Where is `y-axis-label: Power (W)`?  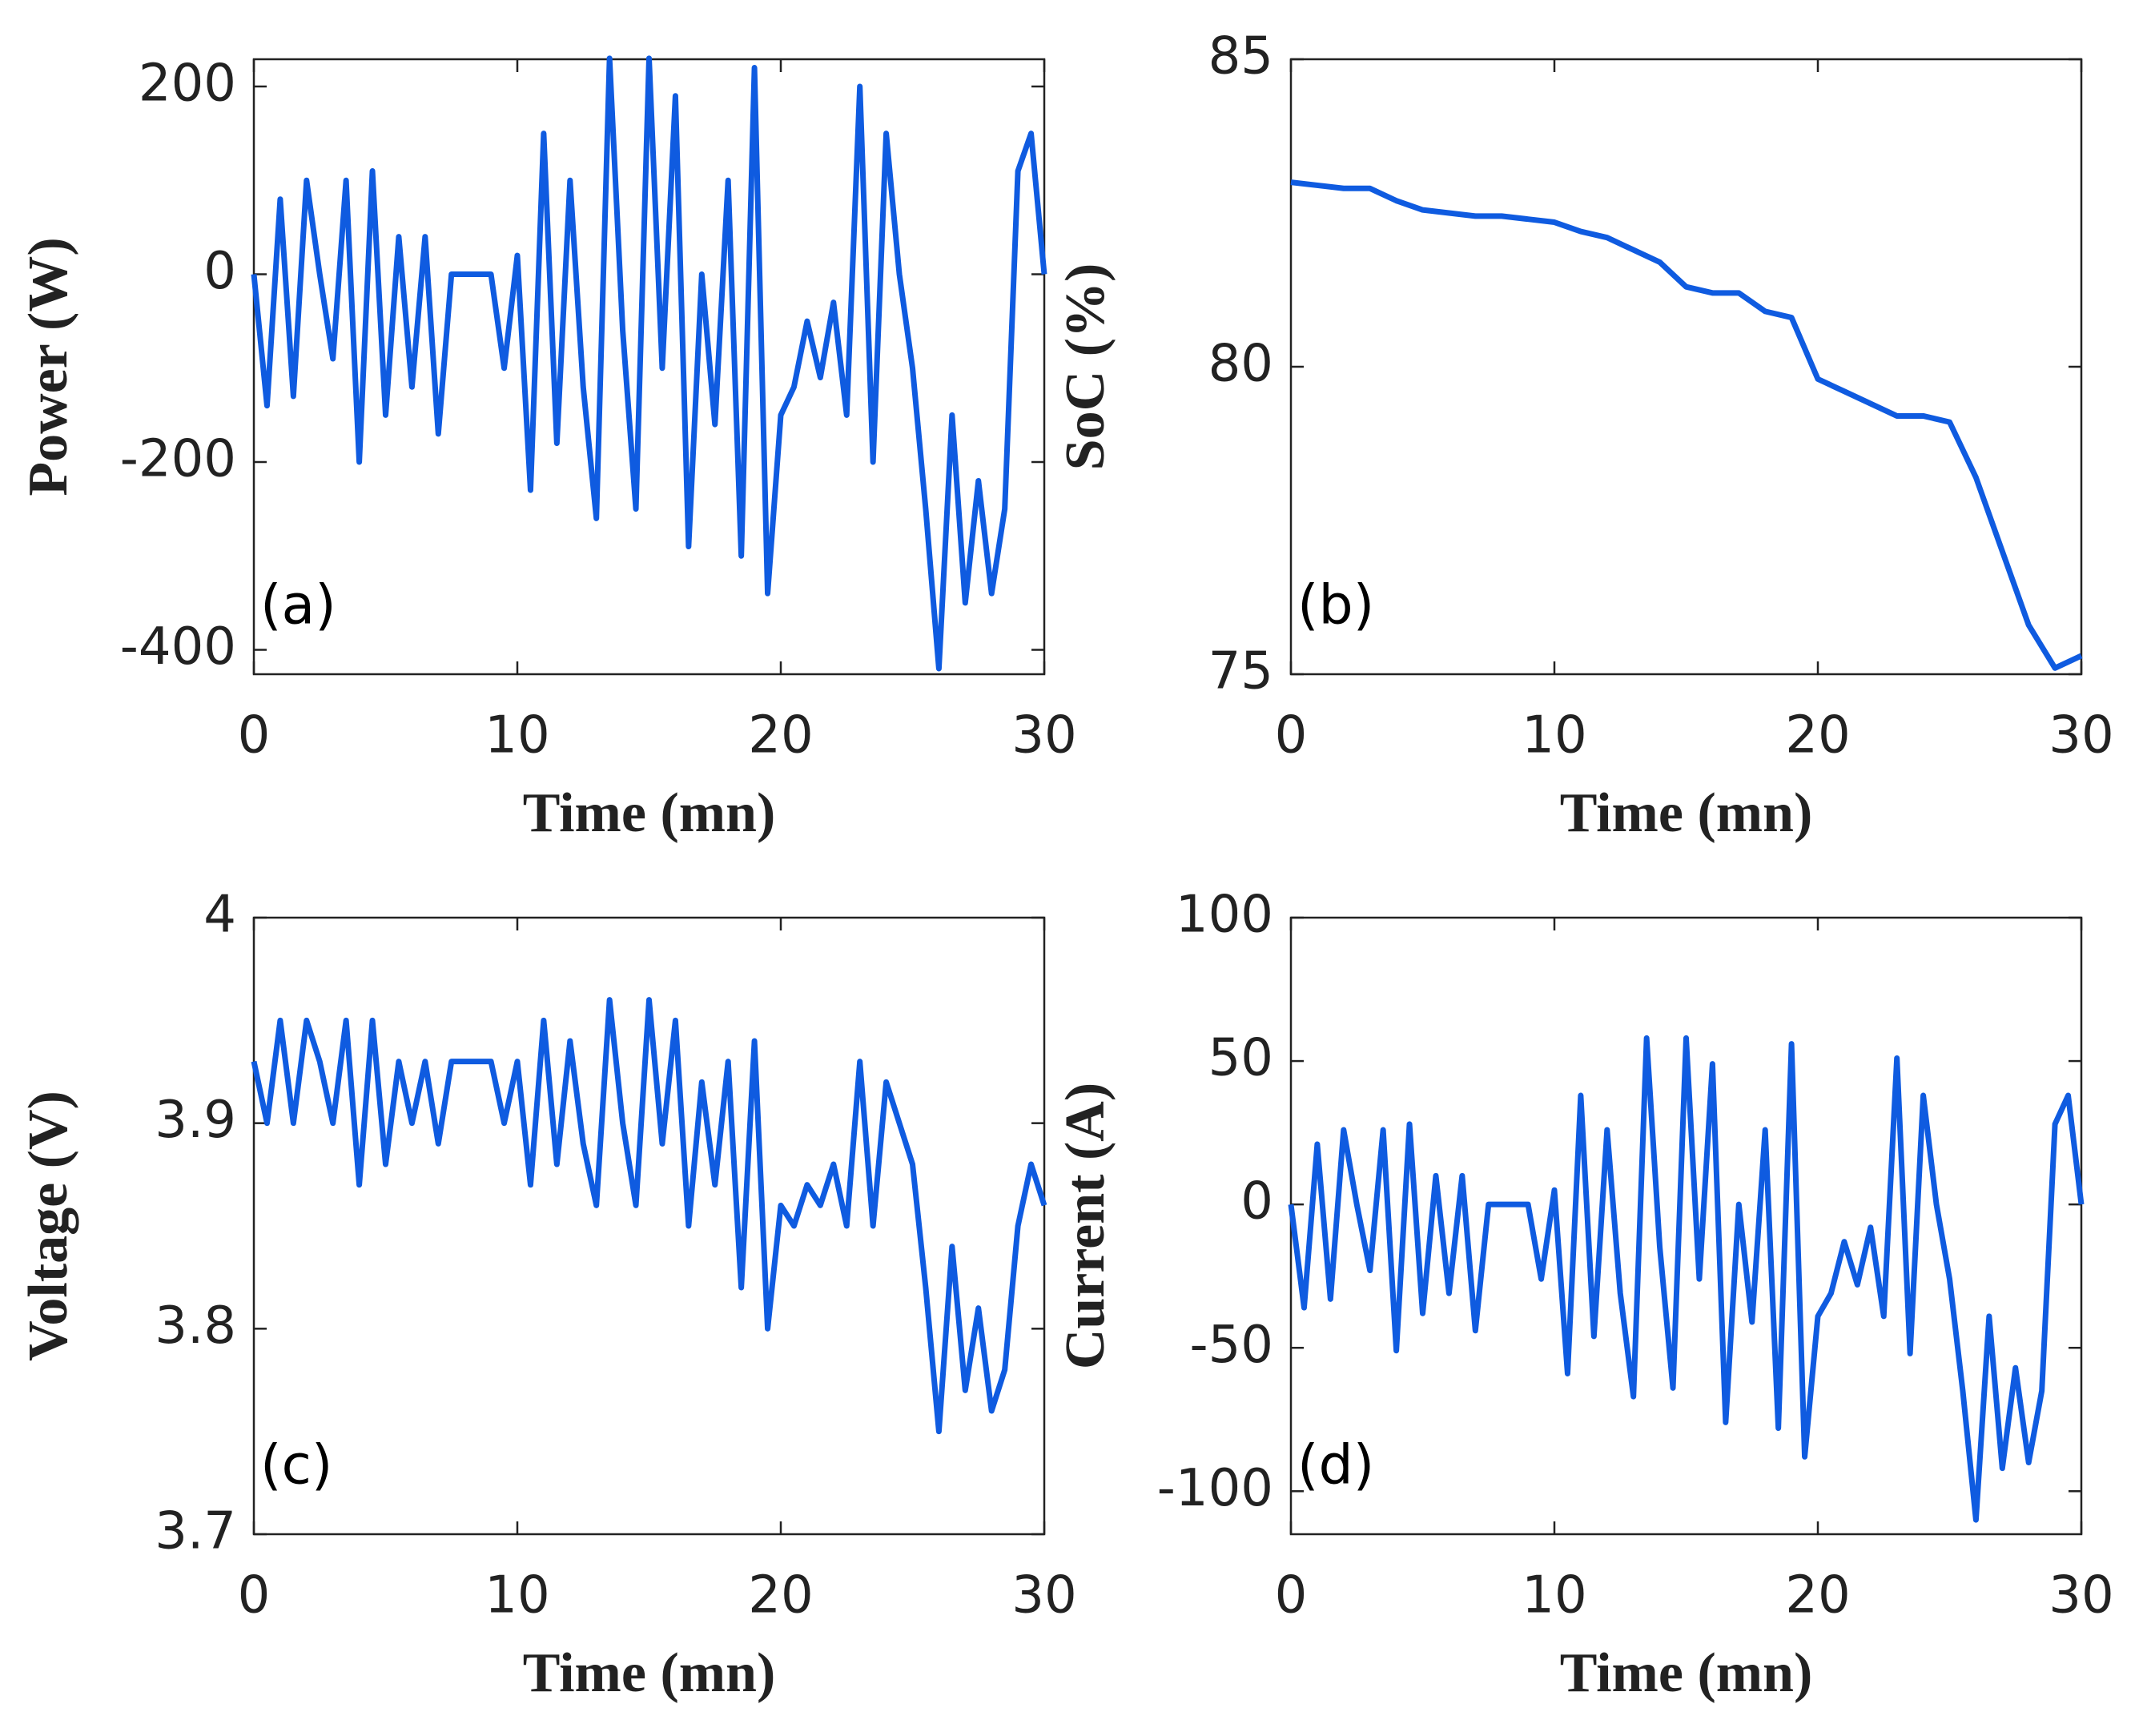 y-axis-label: Power (W) is located at coordinates (48, 366).